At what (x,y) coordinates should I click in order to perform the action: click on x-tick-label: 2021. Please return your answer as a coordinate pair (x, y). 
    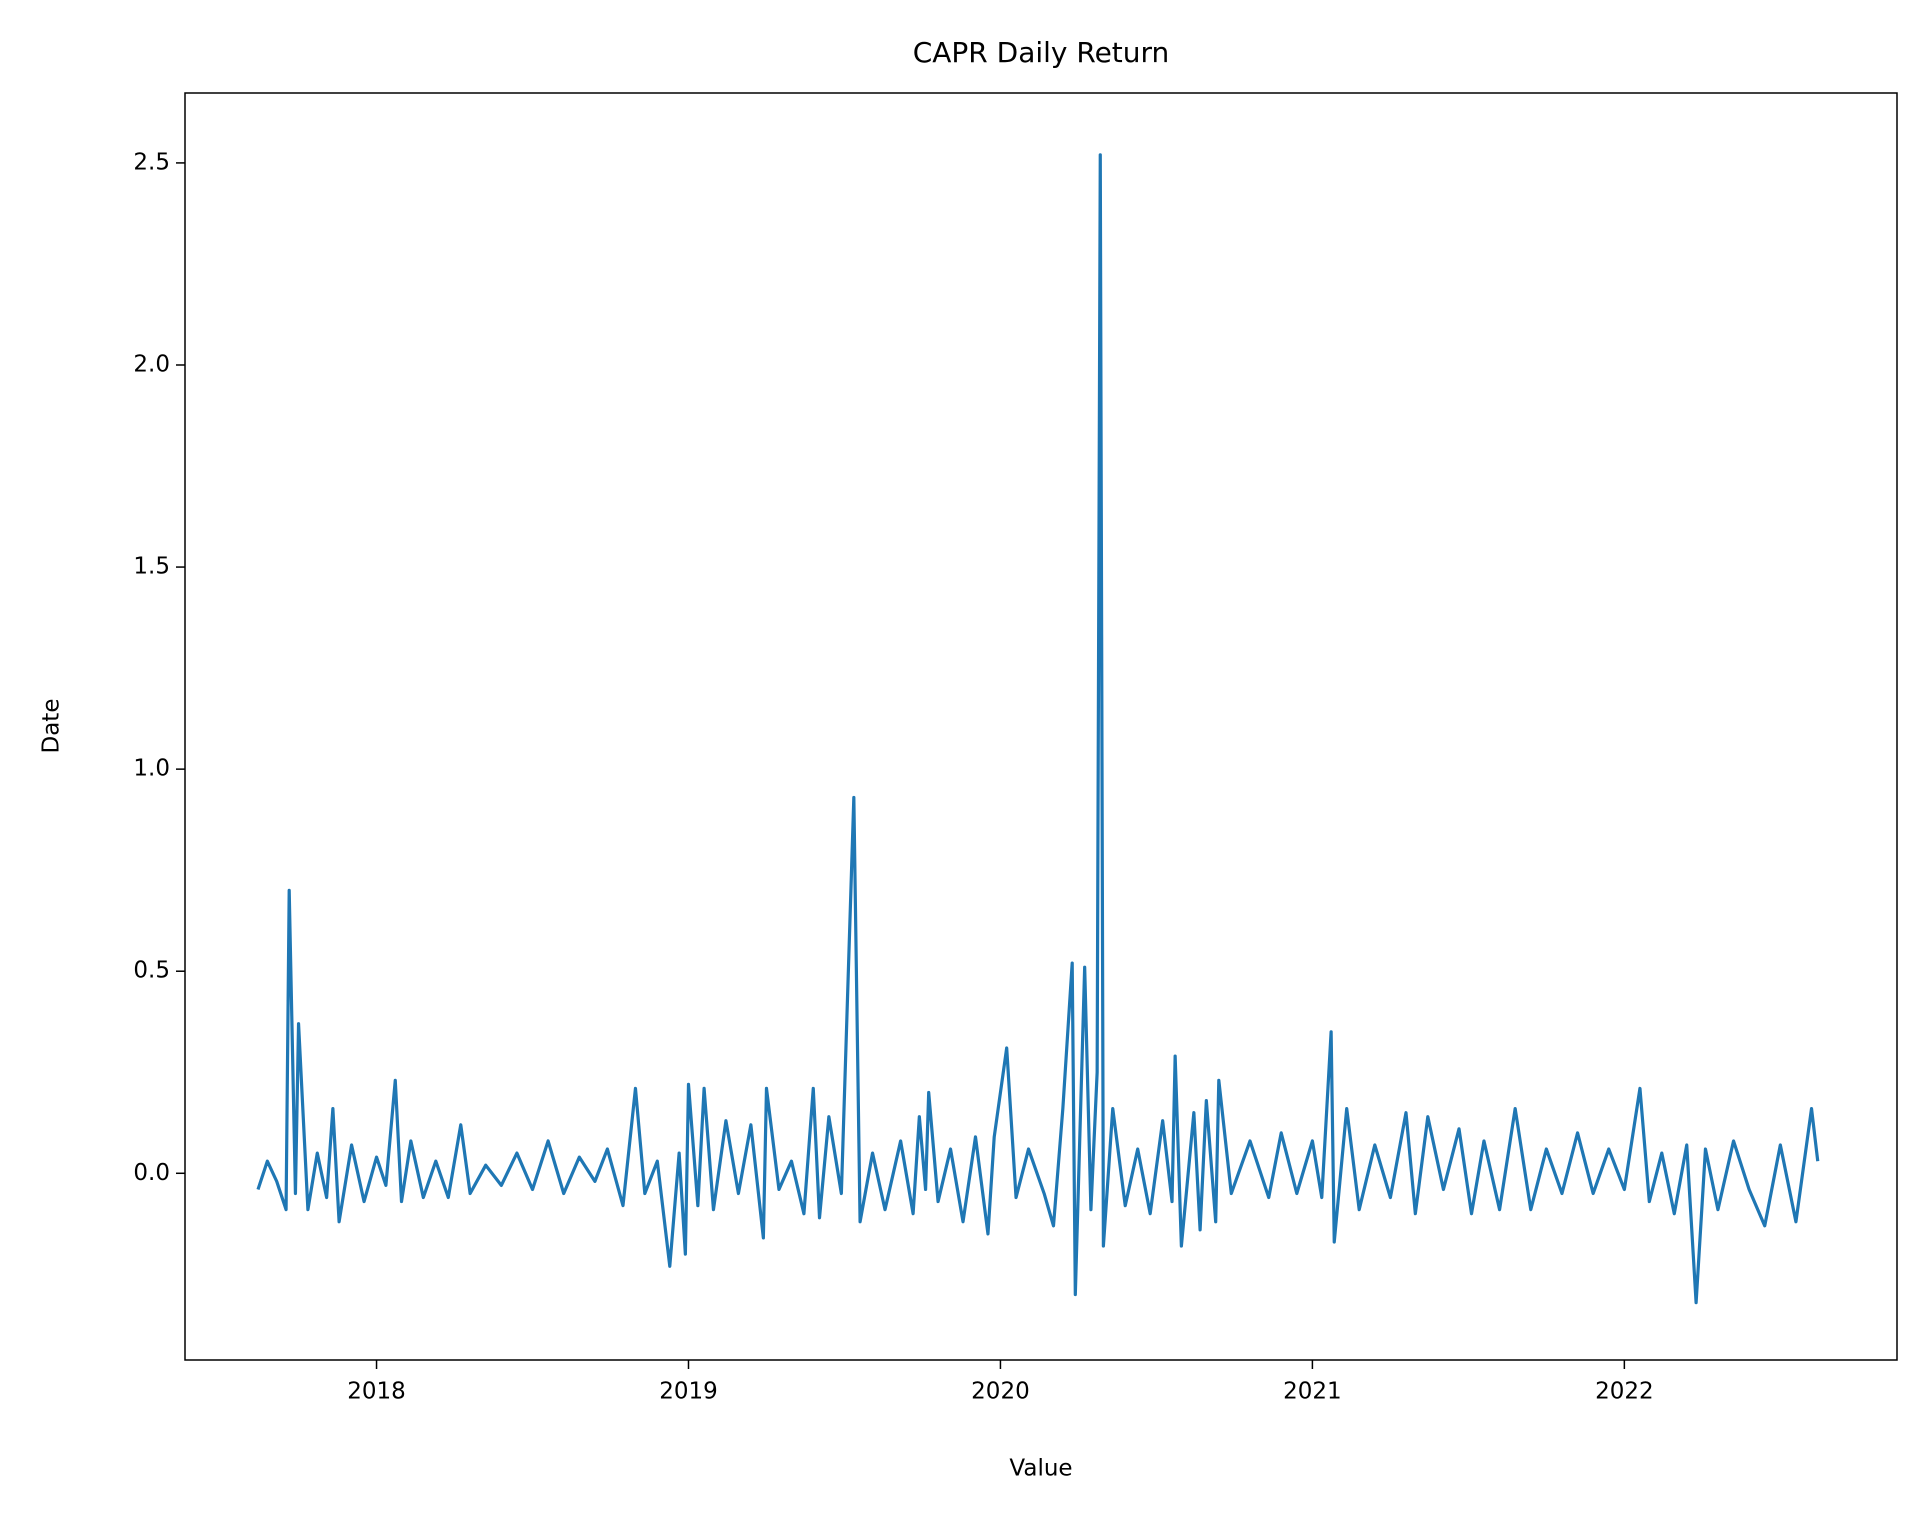
    Looking at the image, I should click on (1312, 1392).